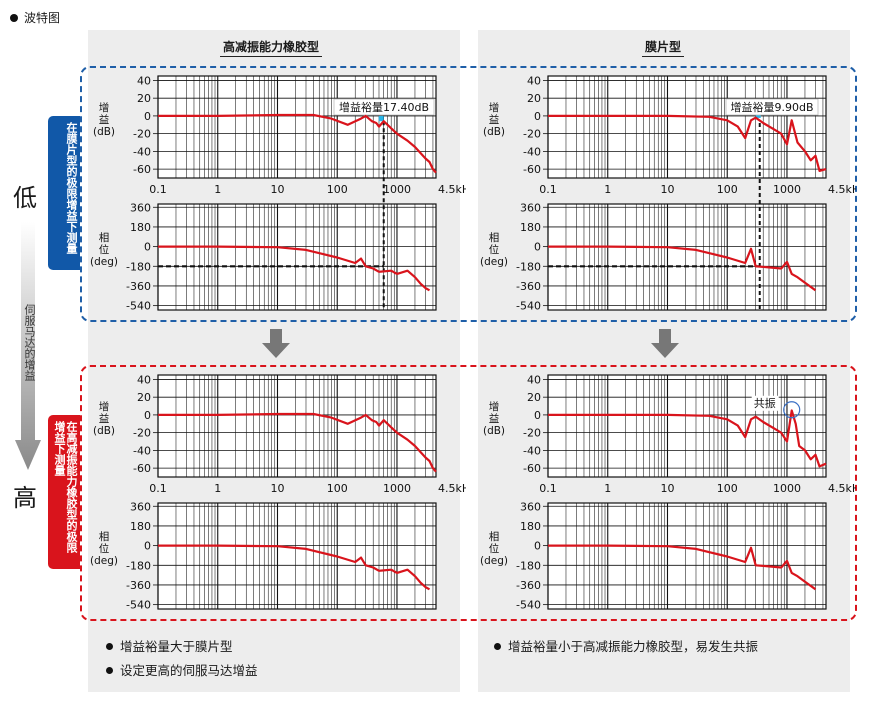  What do you see at coordinates (169, 645) in the screenshot?
I see `bullet-rubber-1: 增益裕量大于膜片型` at bounding box center [169, 645].